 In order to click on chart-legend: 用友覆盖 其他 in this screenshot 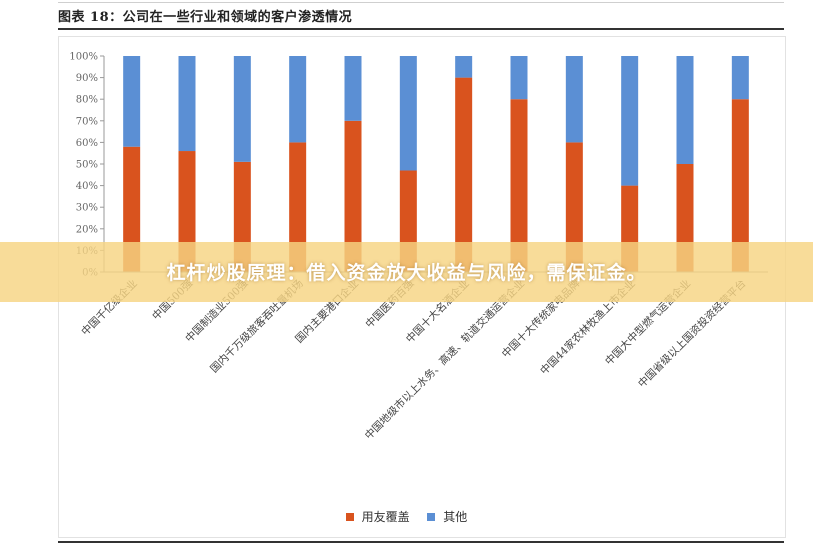, I will do `click(406, 516)`.